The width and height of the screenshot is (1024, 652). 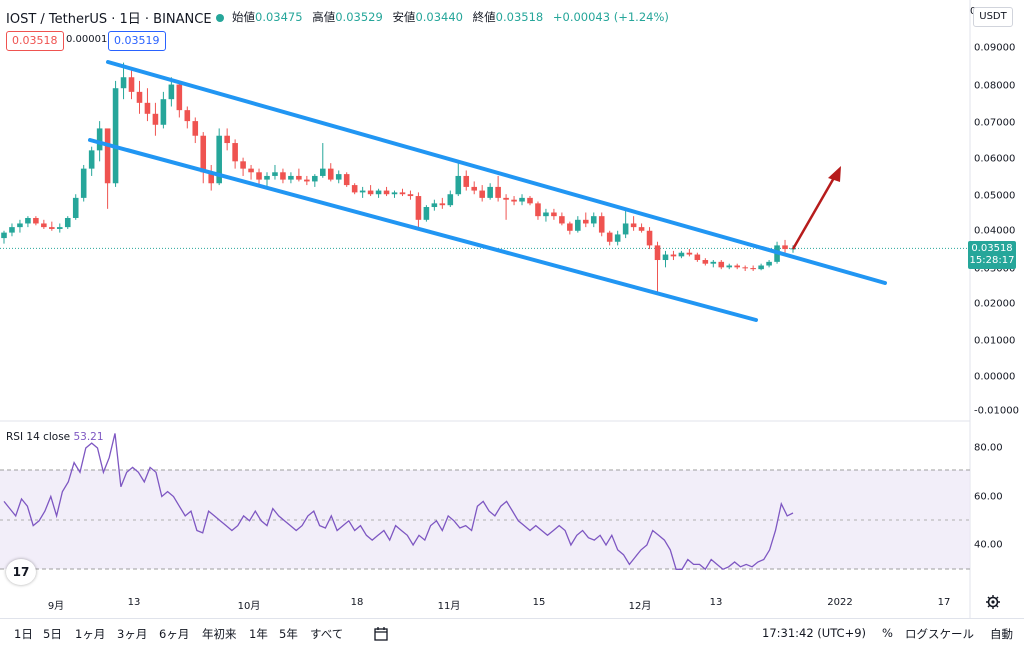 What do you see at coordinates (56, 606) in the screenshot?
I see `time-tick: 9月` at bounding box center [56, 606].